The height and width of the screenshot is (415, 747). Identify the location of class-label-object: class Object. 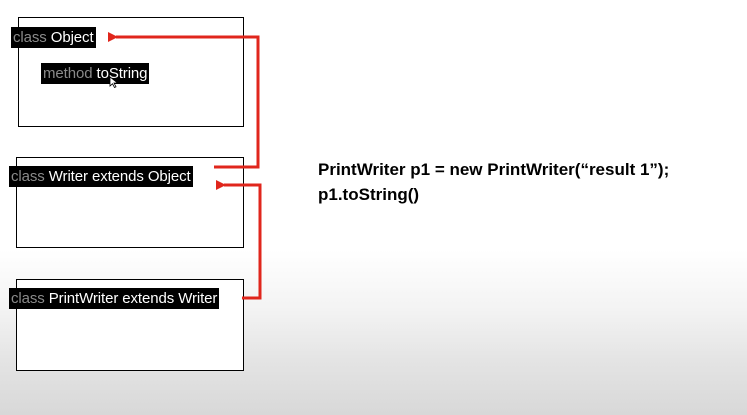
(53, 37).